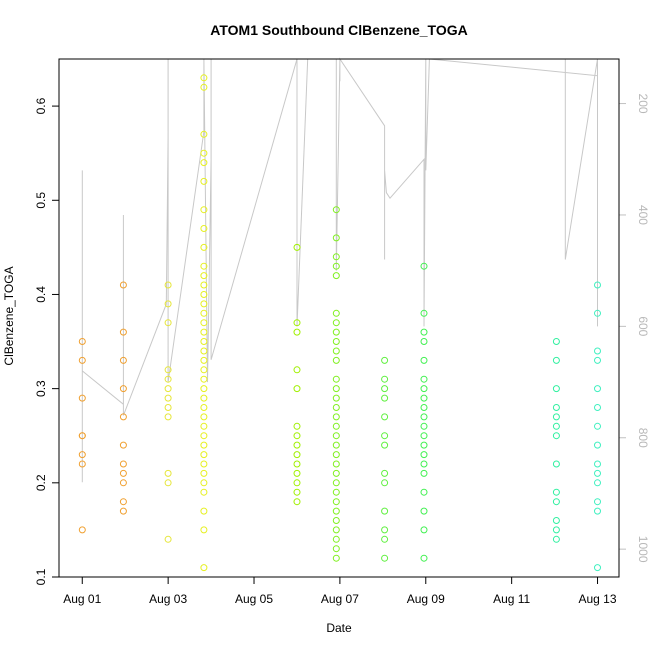 The width and height of the screenshot is (650, 650). Describe the element at coordinates (643, 326) in the screenshot. I see `y2-tick-label: 600` at that location.